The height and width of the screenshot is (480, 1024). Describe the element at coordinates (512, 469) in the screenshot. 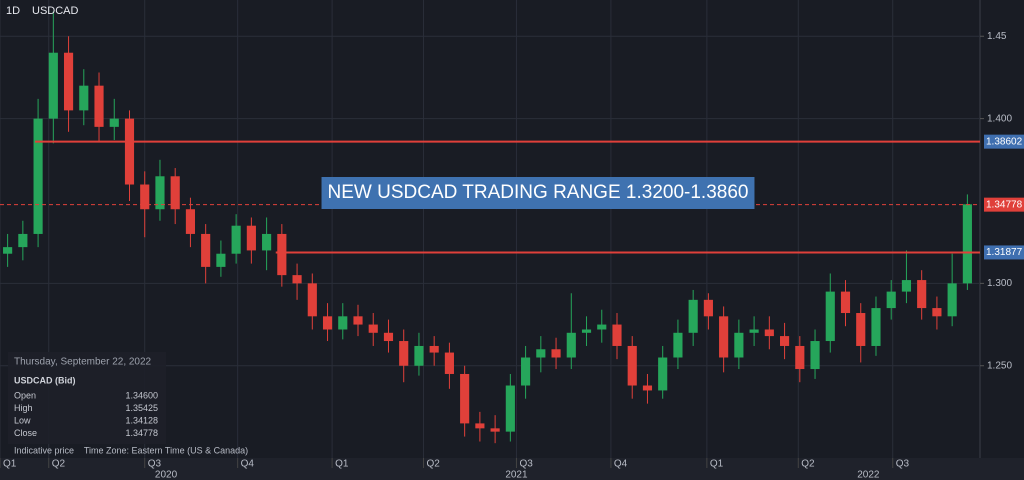

I see `x-axis-band` at that location.